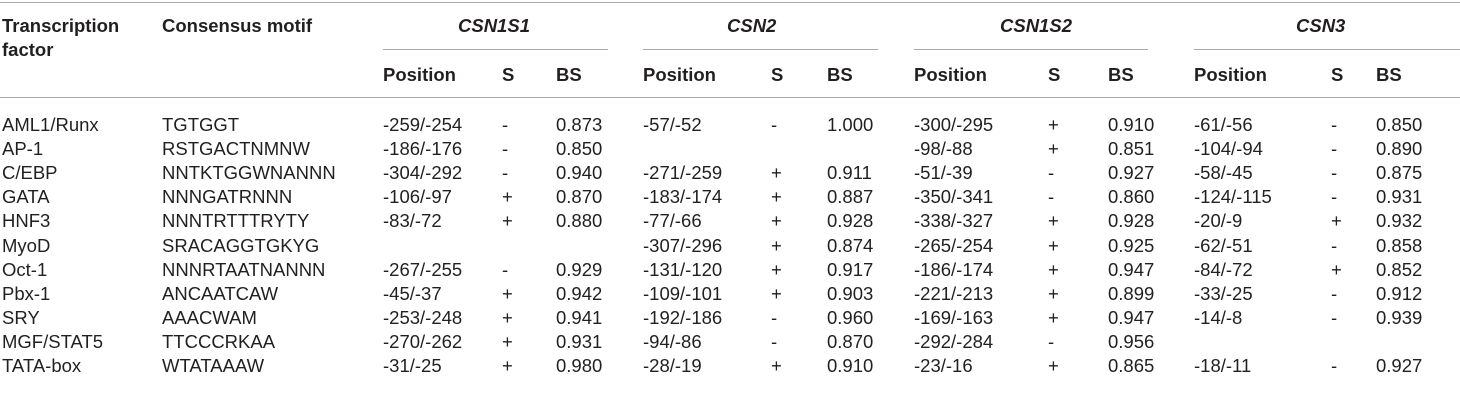 This screenshot has width=1460, height=406. I want to click on cell-score-csn3: 0.850, so click(1399, 124).